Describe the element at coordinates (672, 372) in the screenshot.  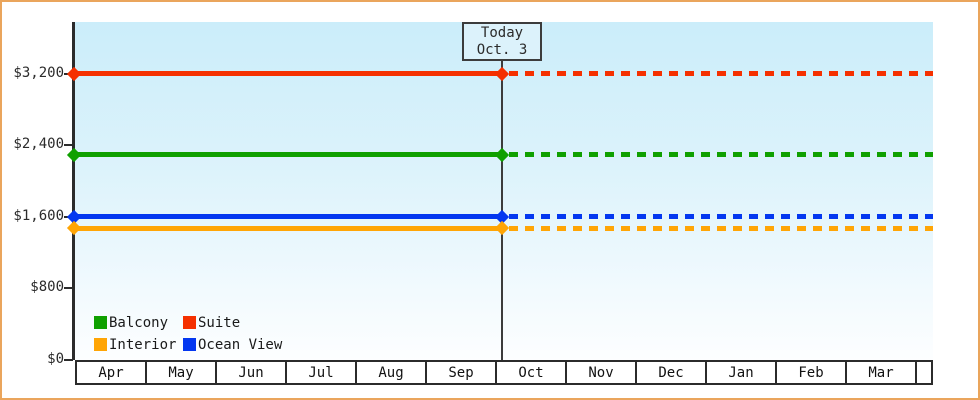
I see `x-axis-month-cell: Dec` at that location.